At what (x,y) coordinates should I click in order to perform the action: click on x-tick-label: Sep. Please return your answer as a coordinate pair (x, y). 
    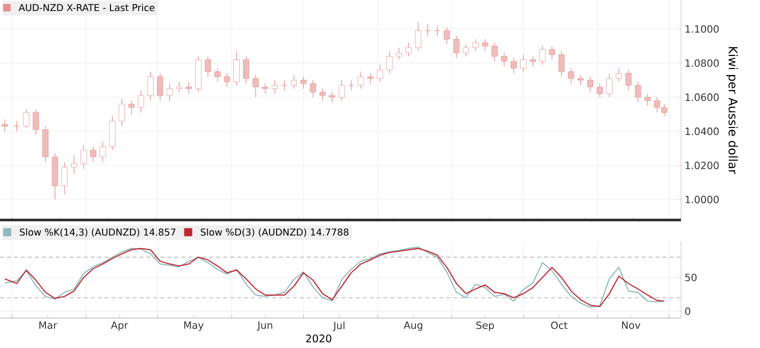
    Looking at the image, I should click on (485, 326).